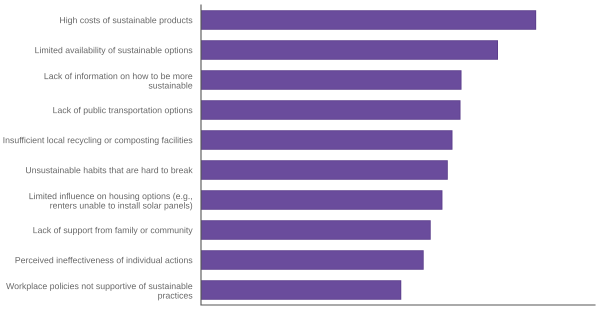 The image size is (600, 314). What do you see at coordinates (109, 170) in the screenshot?
I see `y-tick-label: Unsustainable habits that are hard to break` at bounding box center [109, 170].